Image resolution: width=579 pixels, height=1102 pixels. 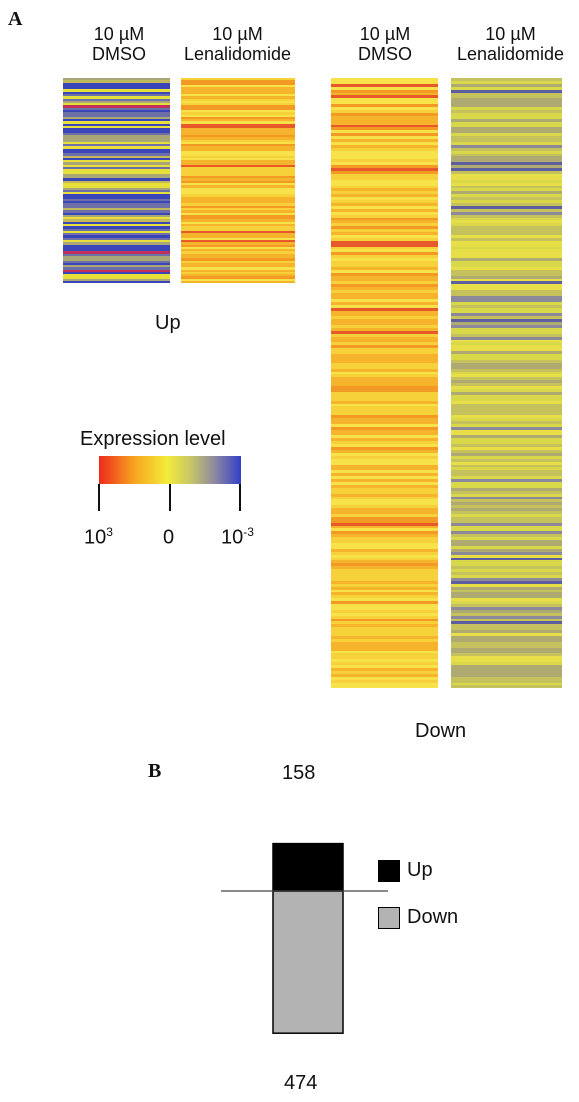 I want to click on up-dmso-column-label: 10 µM DMSO, so click(x=119, y=44).